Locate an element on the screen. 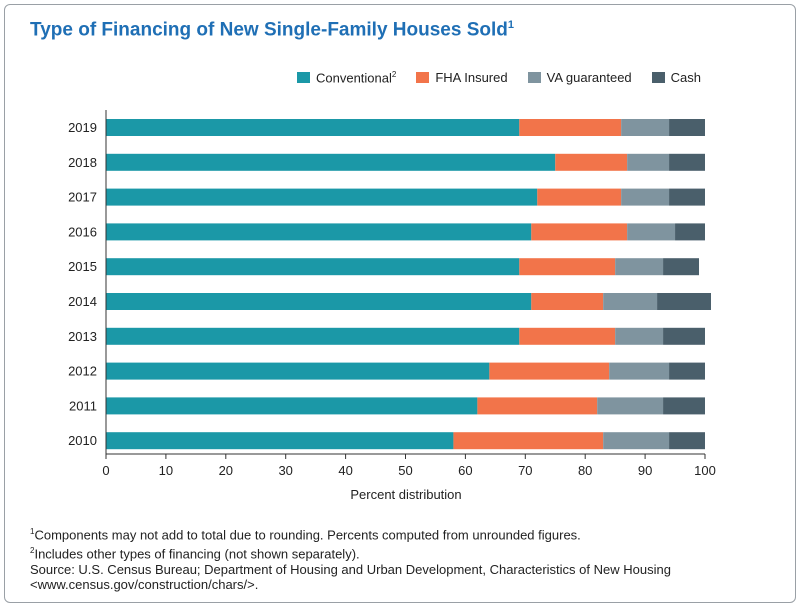 The width and height of the screenshot is (800, 607). bar-2018-conventional is located at coordinates (331, 162).